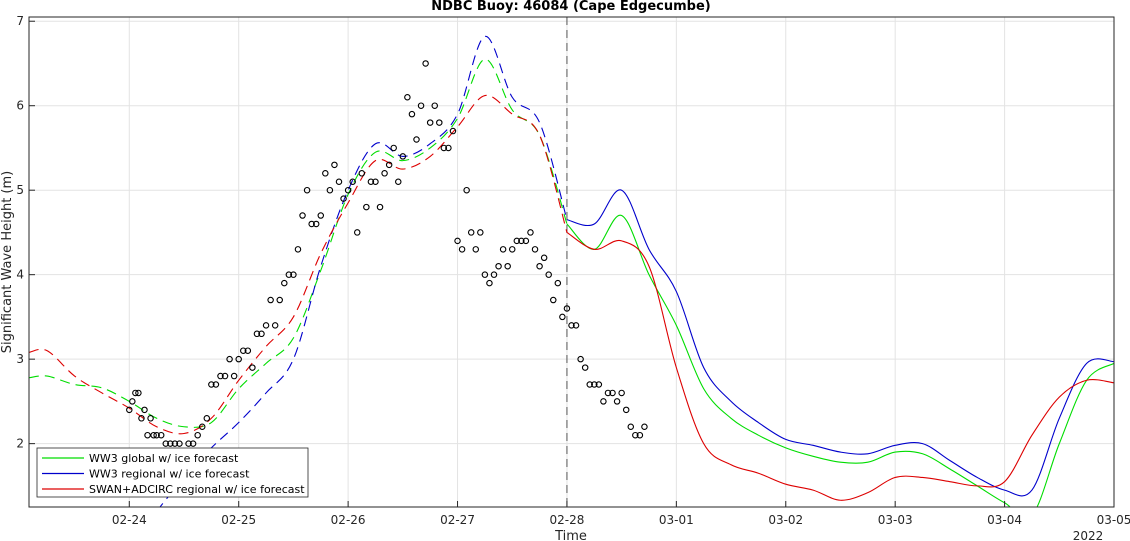 This screenshot has width=1130, height=541. Describe the element at coordinates (567, 520) in the screenshot. I see `x-tick-label: 02-28` at that location.